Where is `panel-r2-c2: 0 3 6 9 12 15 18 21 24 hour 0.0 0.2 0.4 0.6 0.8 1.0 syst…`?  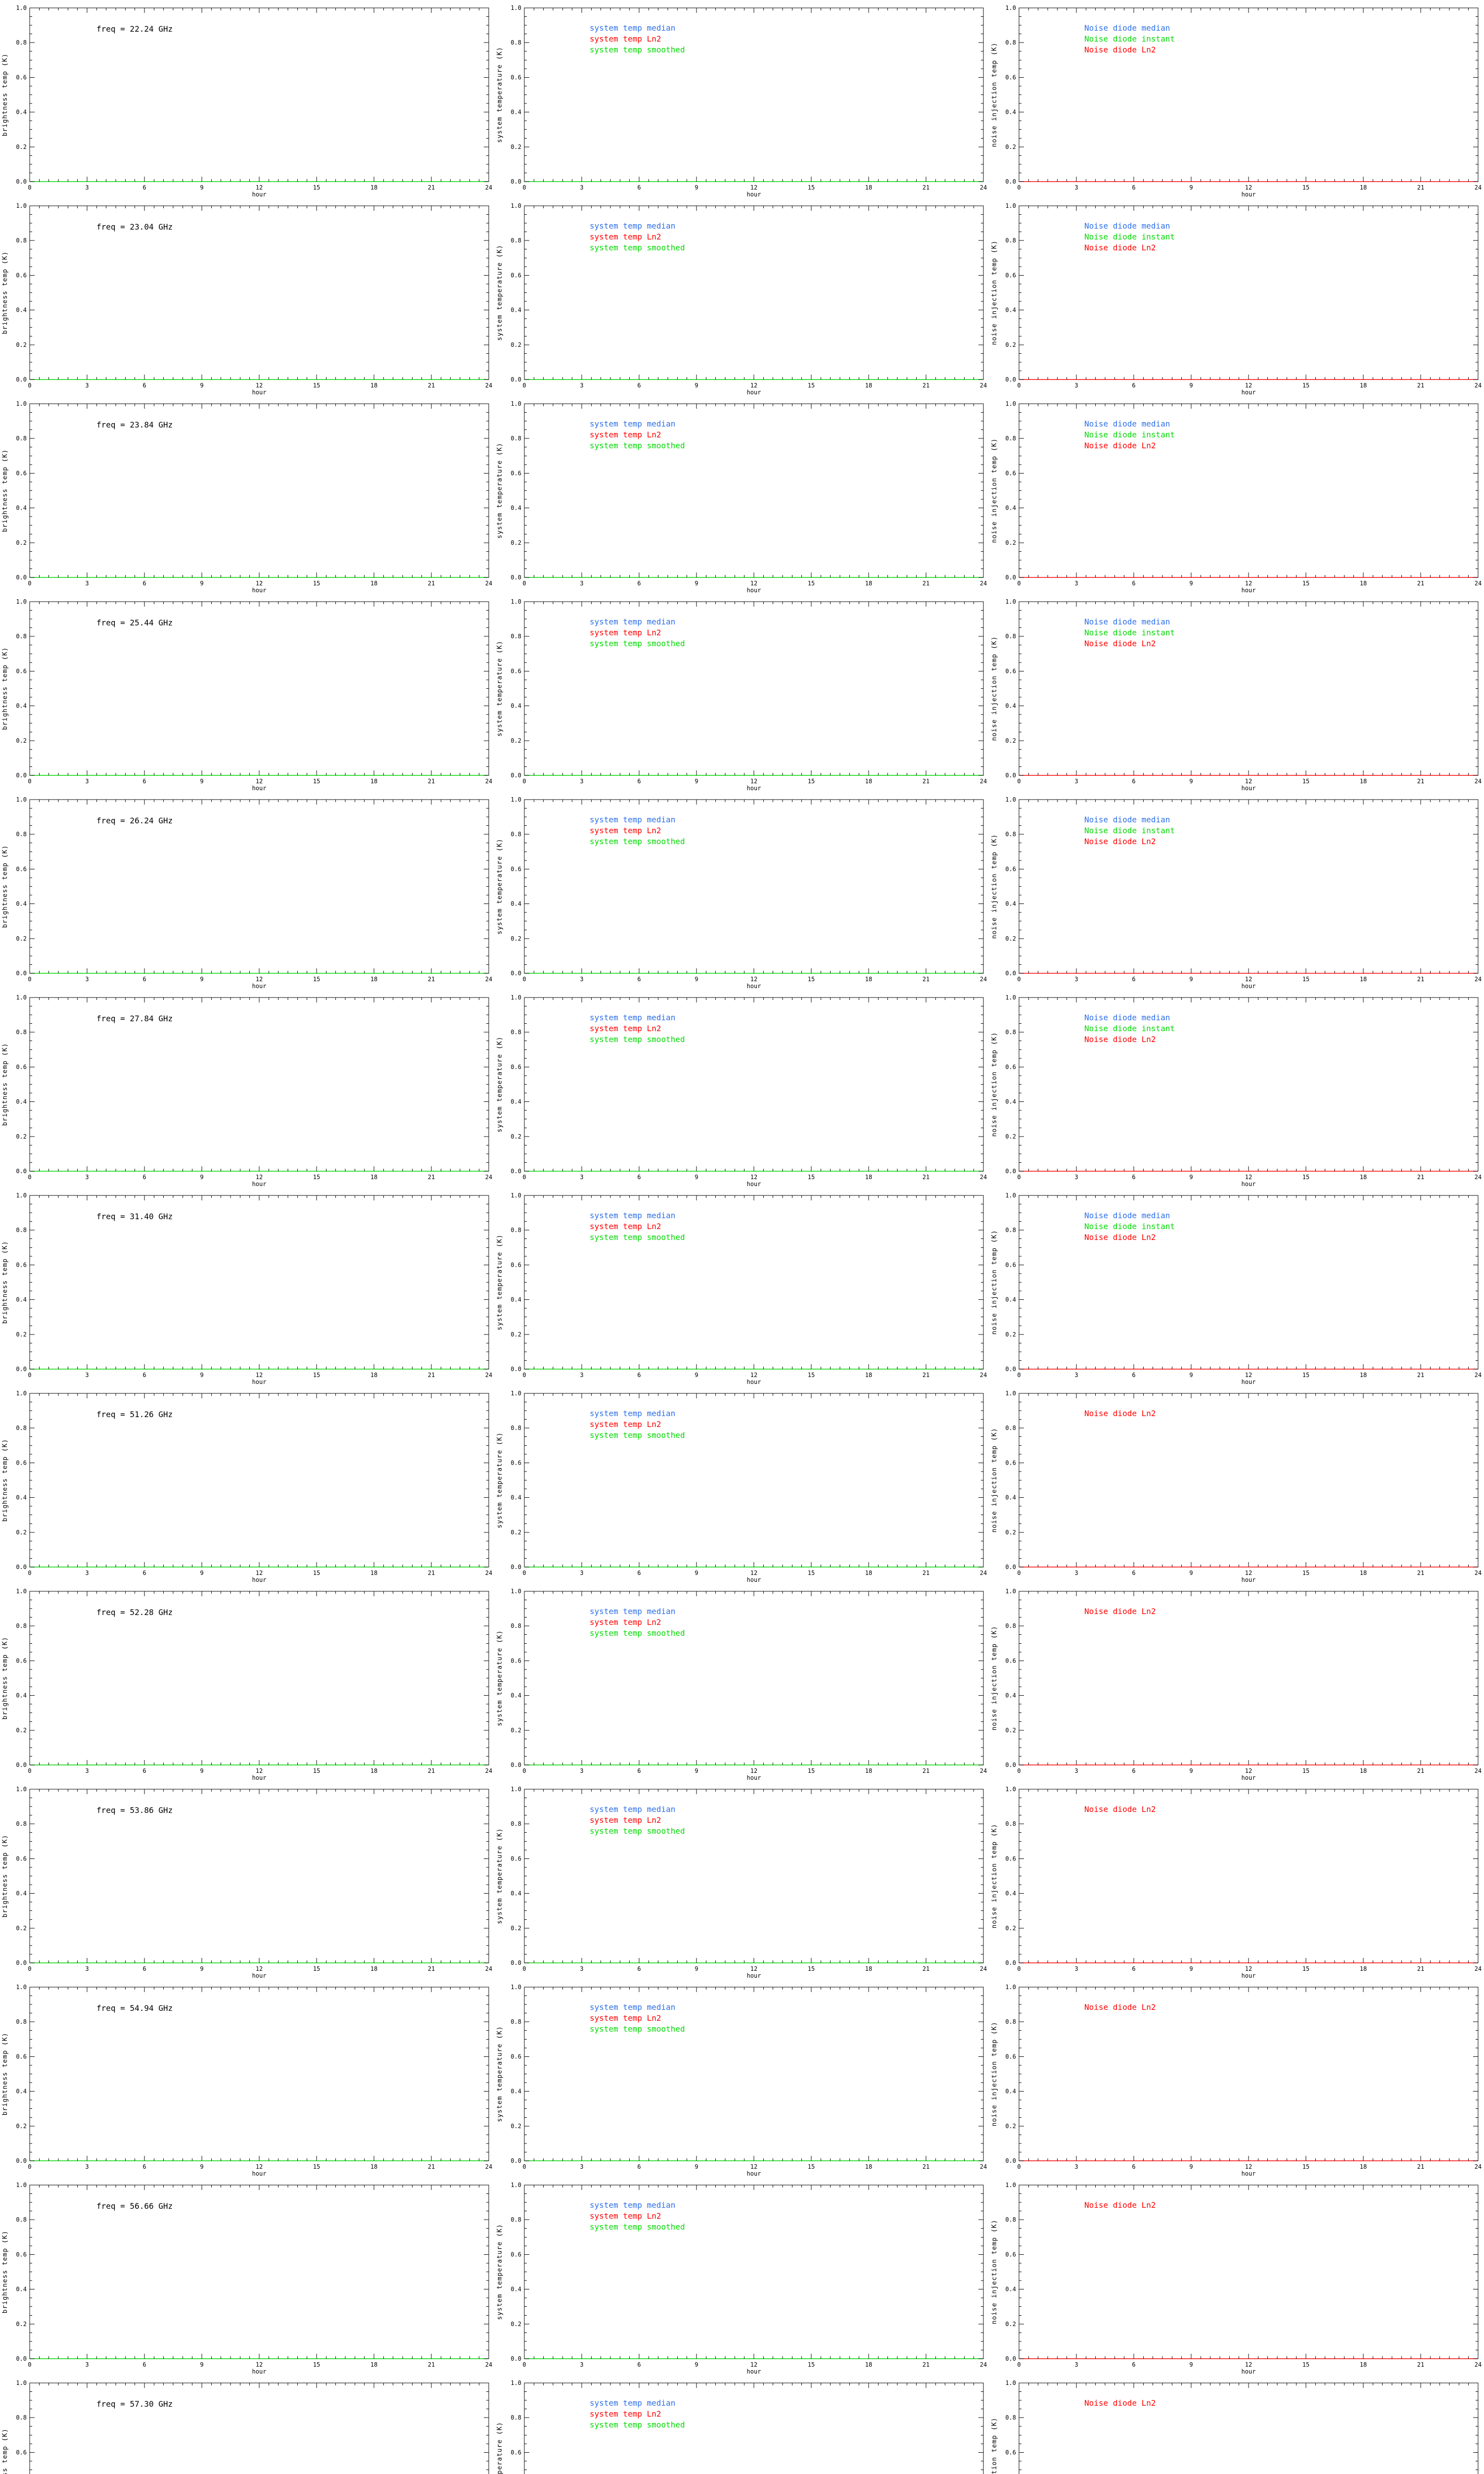
panel-r2-c2: 0 3 6 9 12 15 18 21 24 hour 0.0 0.2 0.4 0.6 0.8 1.0 syst… is located at coordinates (741, 299).